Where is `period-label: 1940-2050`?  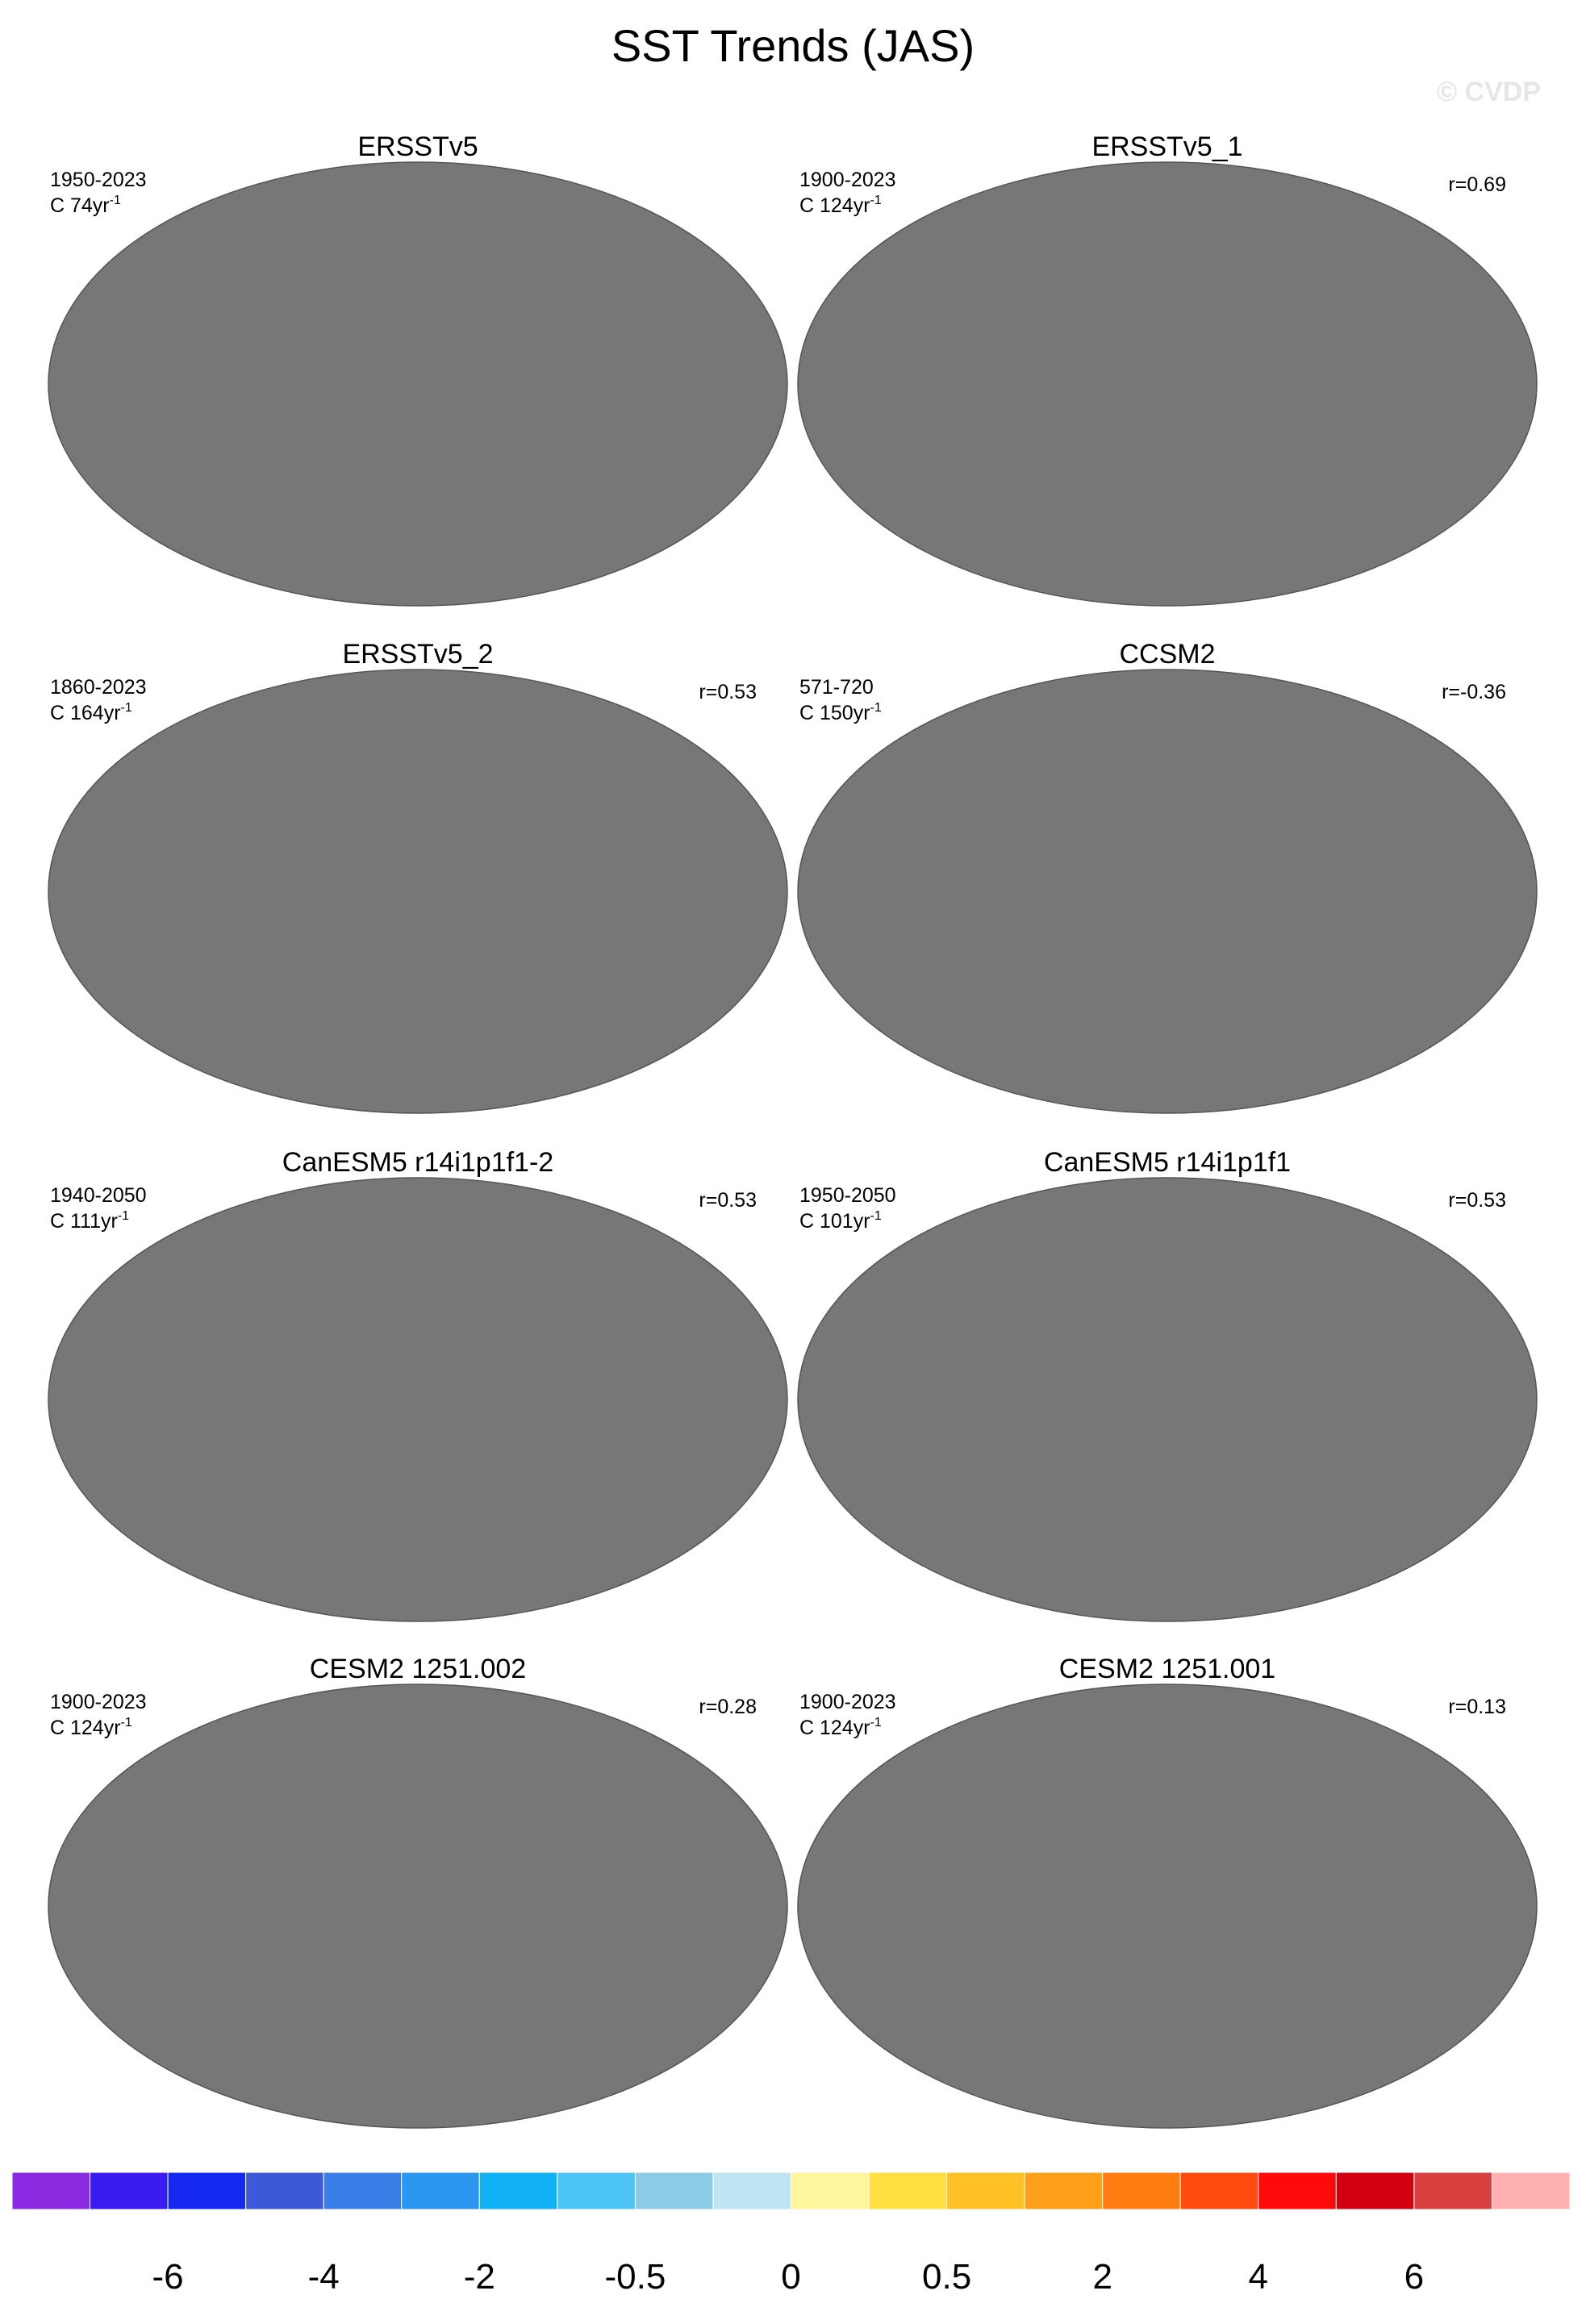 period-label: 1940-2050 is located at coordinates (99, 1195).